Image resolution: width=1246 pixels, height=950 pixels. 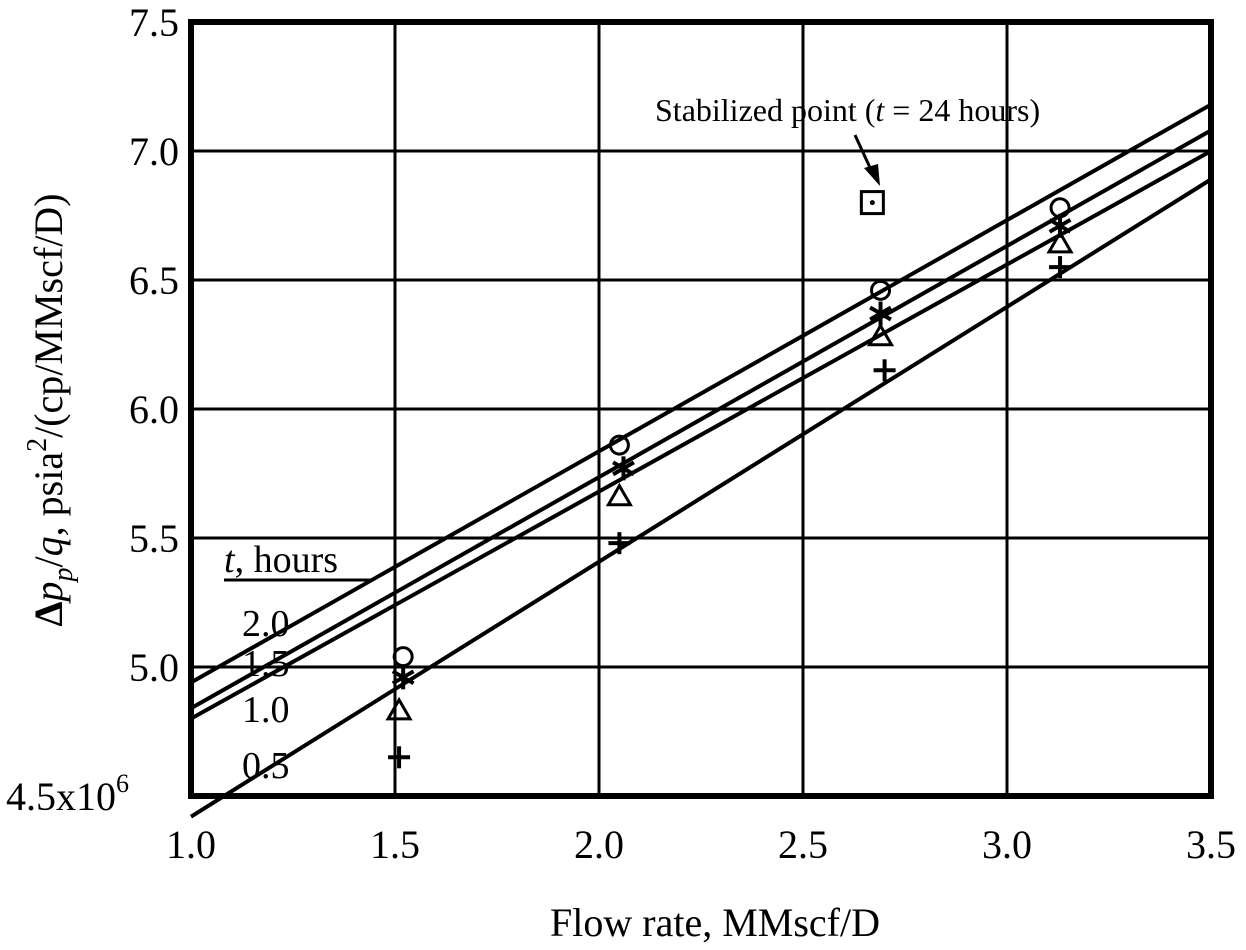 What do you see at coordinates (154, 409) in the screenshot?
I see `y-tick-label: 6.0` at bounding box center [154, 409].